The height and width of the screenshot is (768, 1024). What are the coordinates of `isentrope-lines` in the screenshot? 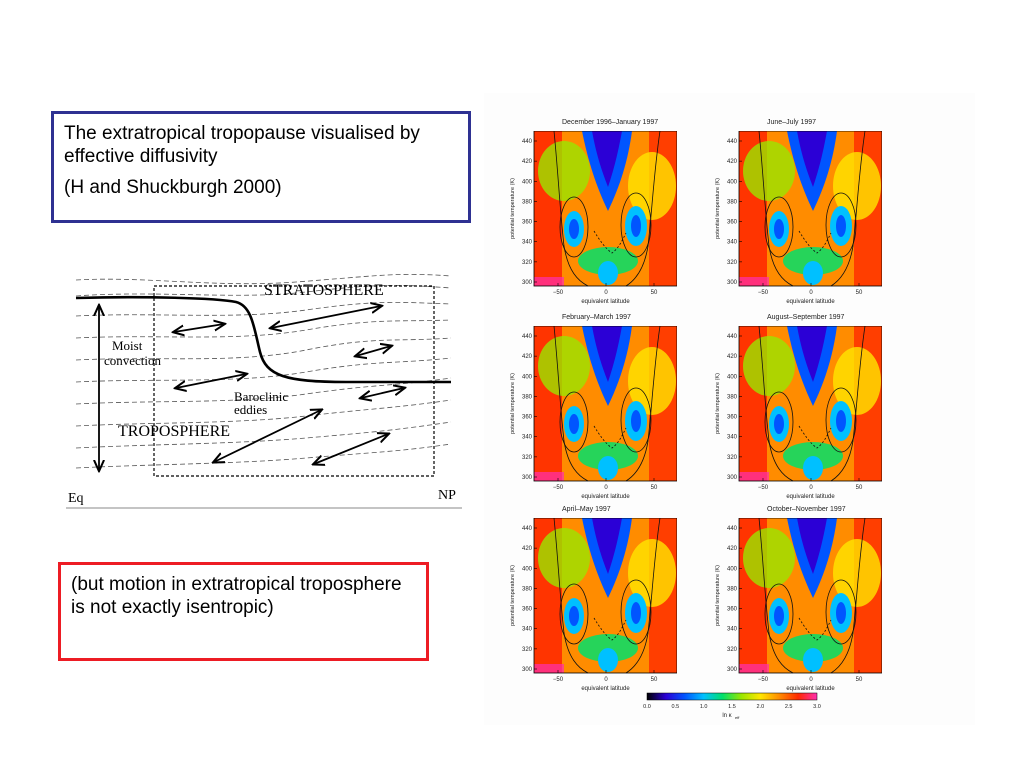 It's located at (263, 371).